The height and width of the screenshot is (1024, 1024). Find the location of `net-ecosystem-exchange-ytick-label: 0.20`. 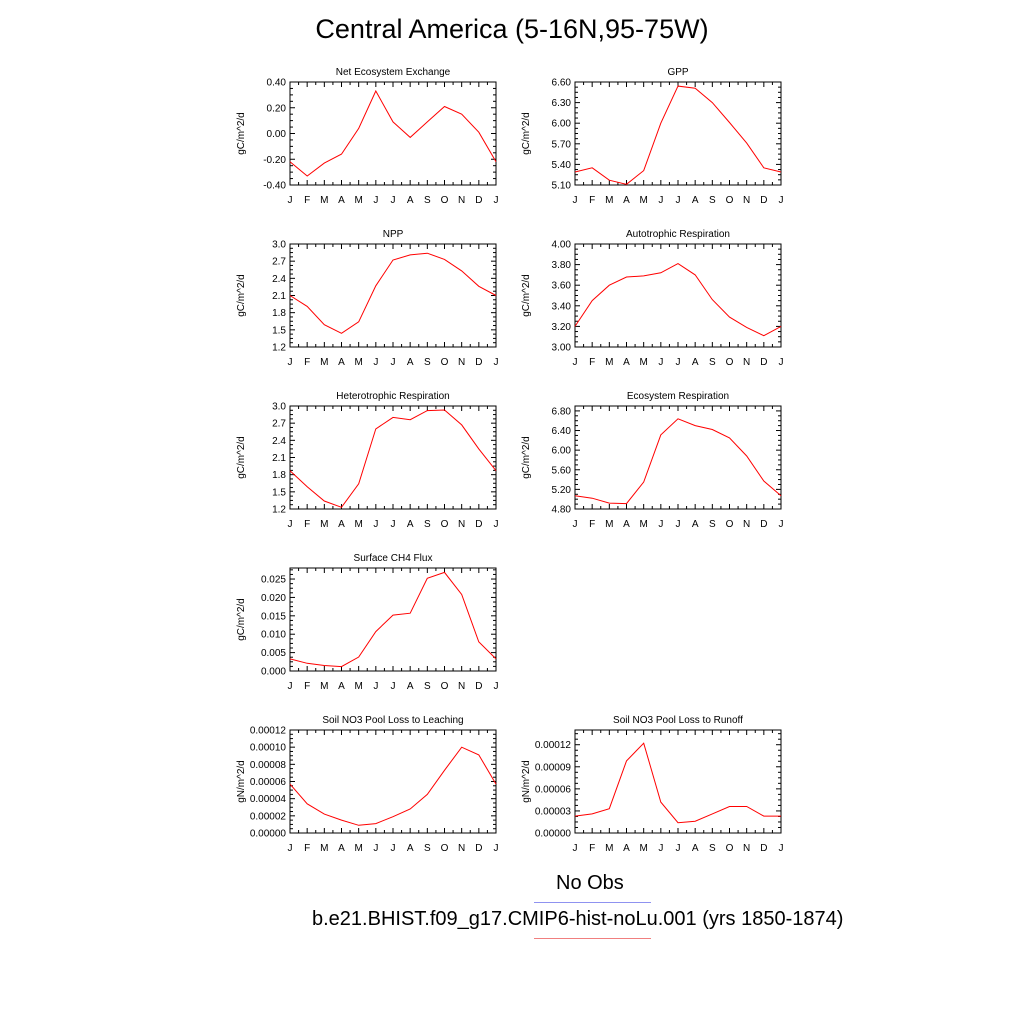

net-ecosystem-exchange-ytick-label: 0.20 is located at coordinates (277, 108).